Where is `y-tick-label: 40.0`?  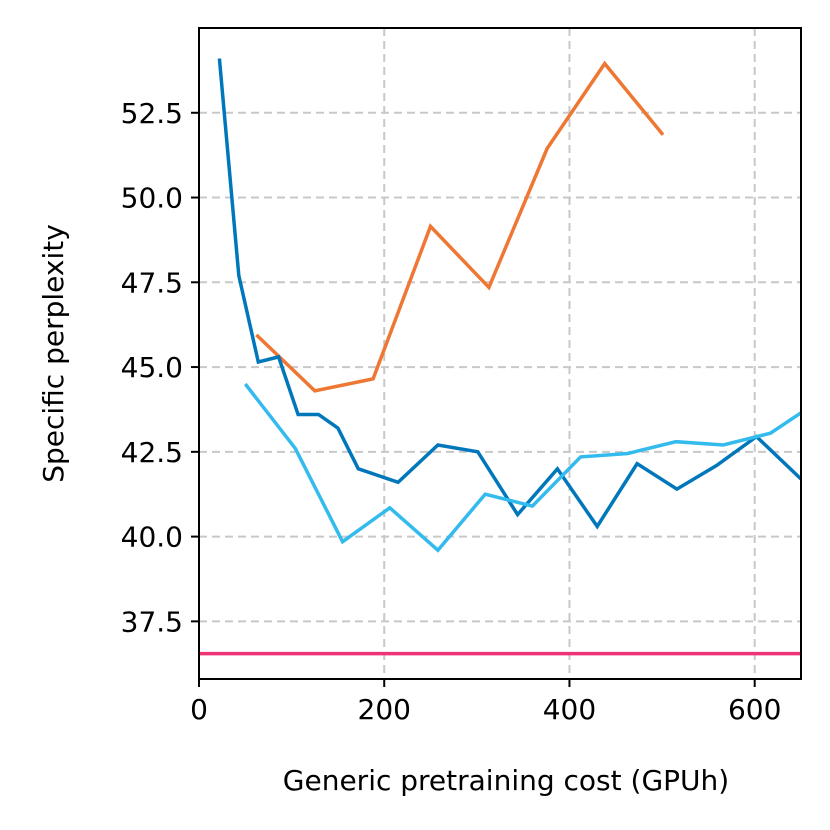
y-tick-label: 40.0 is located at coordinates (152, 537).